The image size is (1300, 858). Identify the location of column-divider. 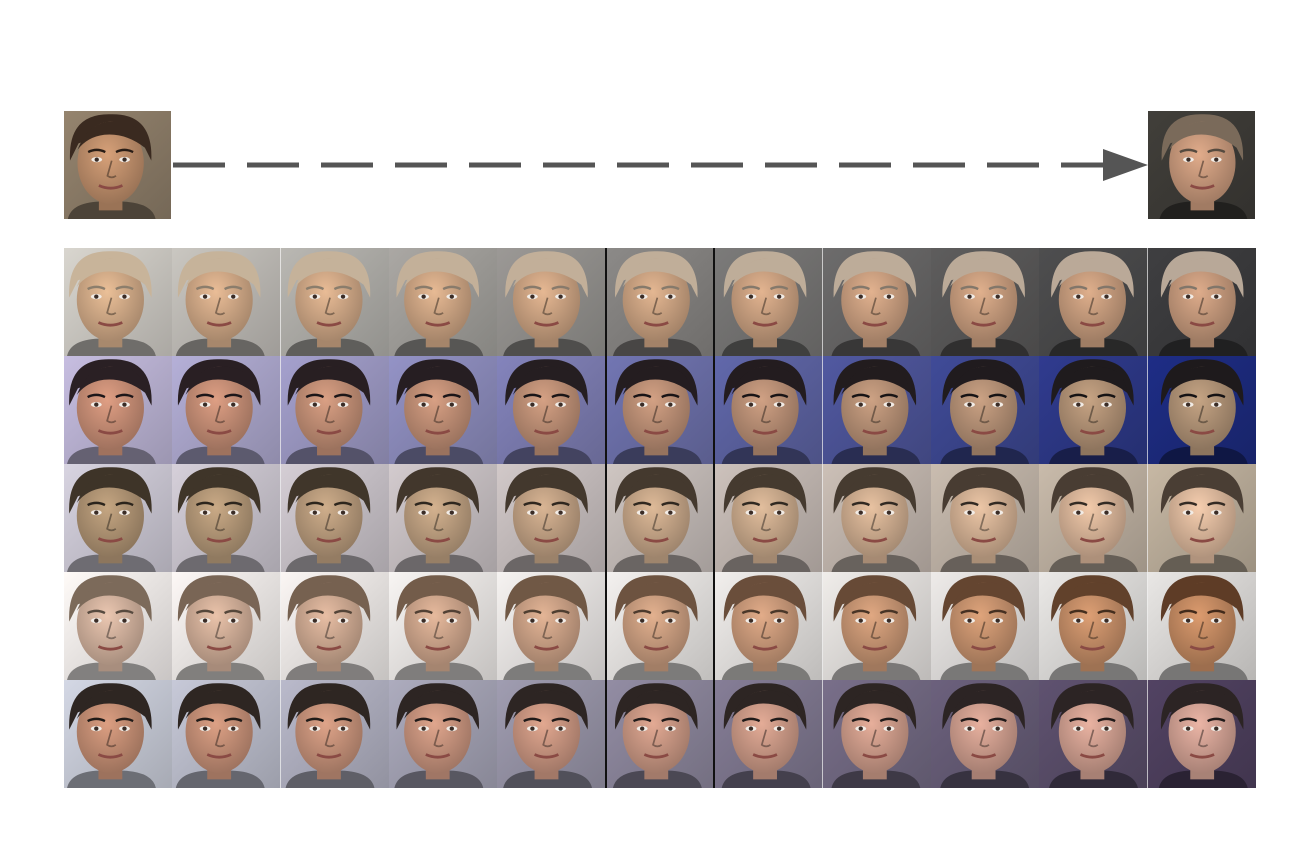
(714, 518).